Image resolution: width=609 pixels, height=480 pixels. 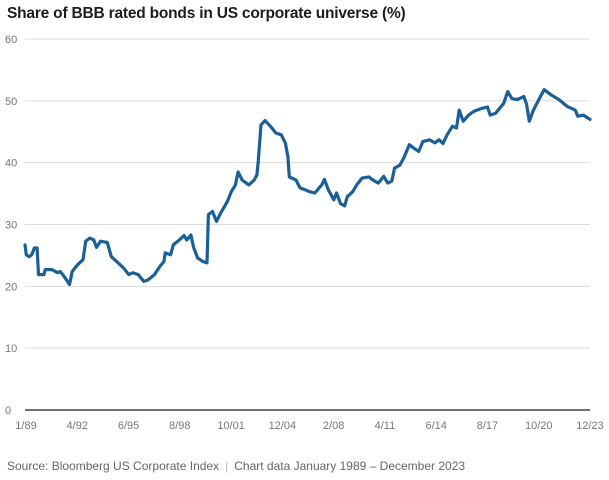 I want to click on x-tick-label: 2/08, so click(x=333, y=426).